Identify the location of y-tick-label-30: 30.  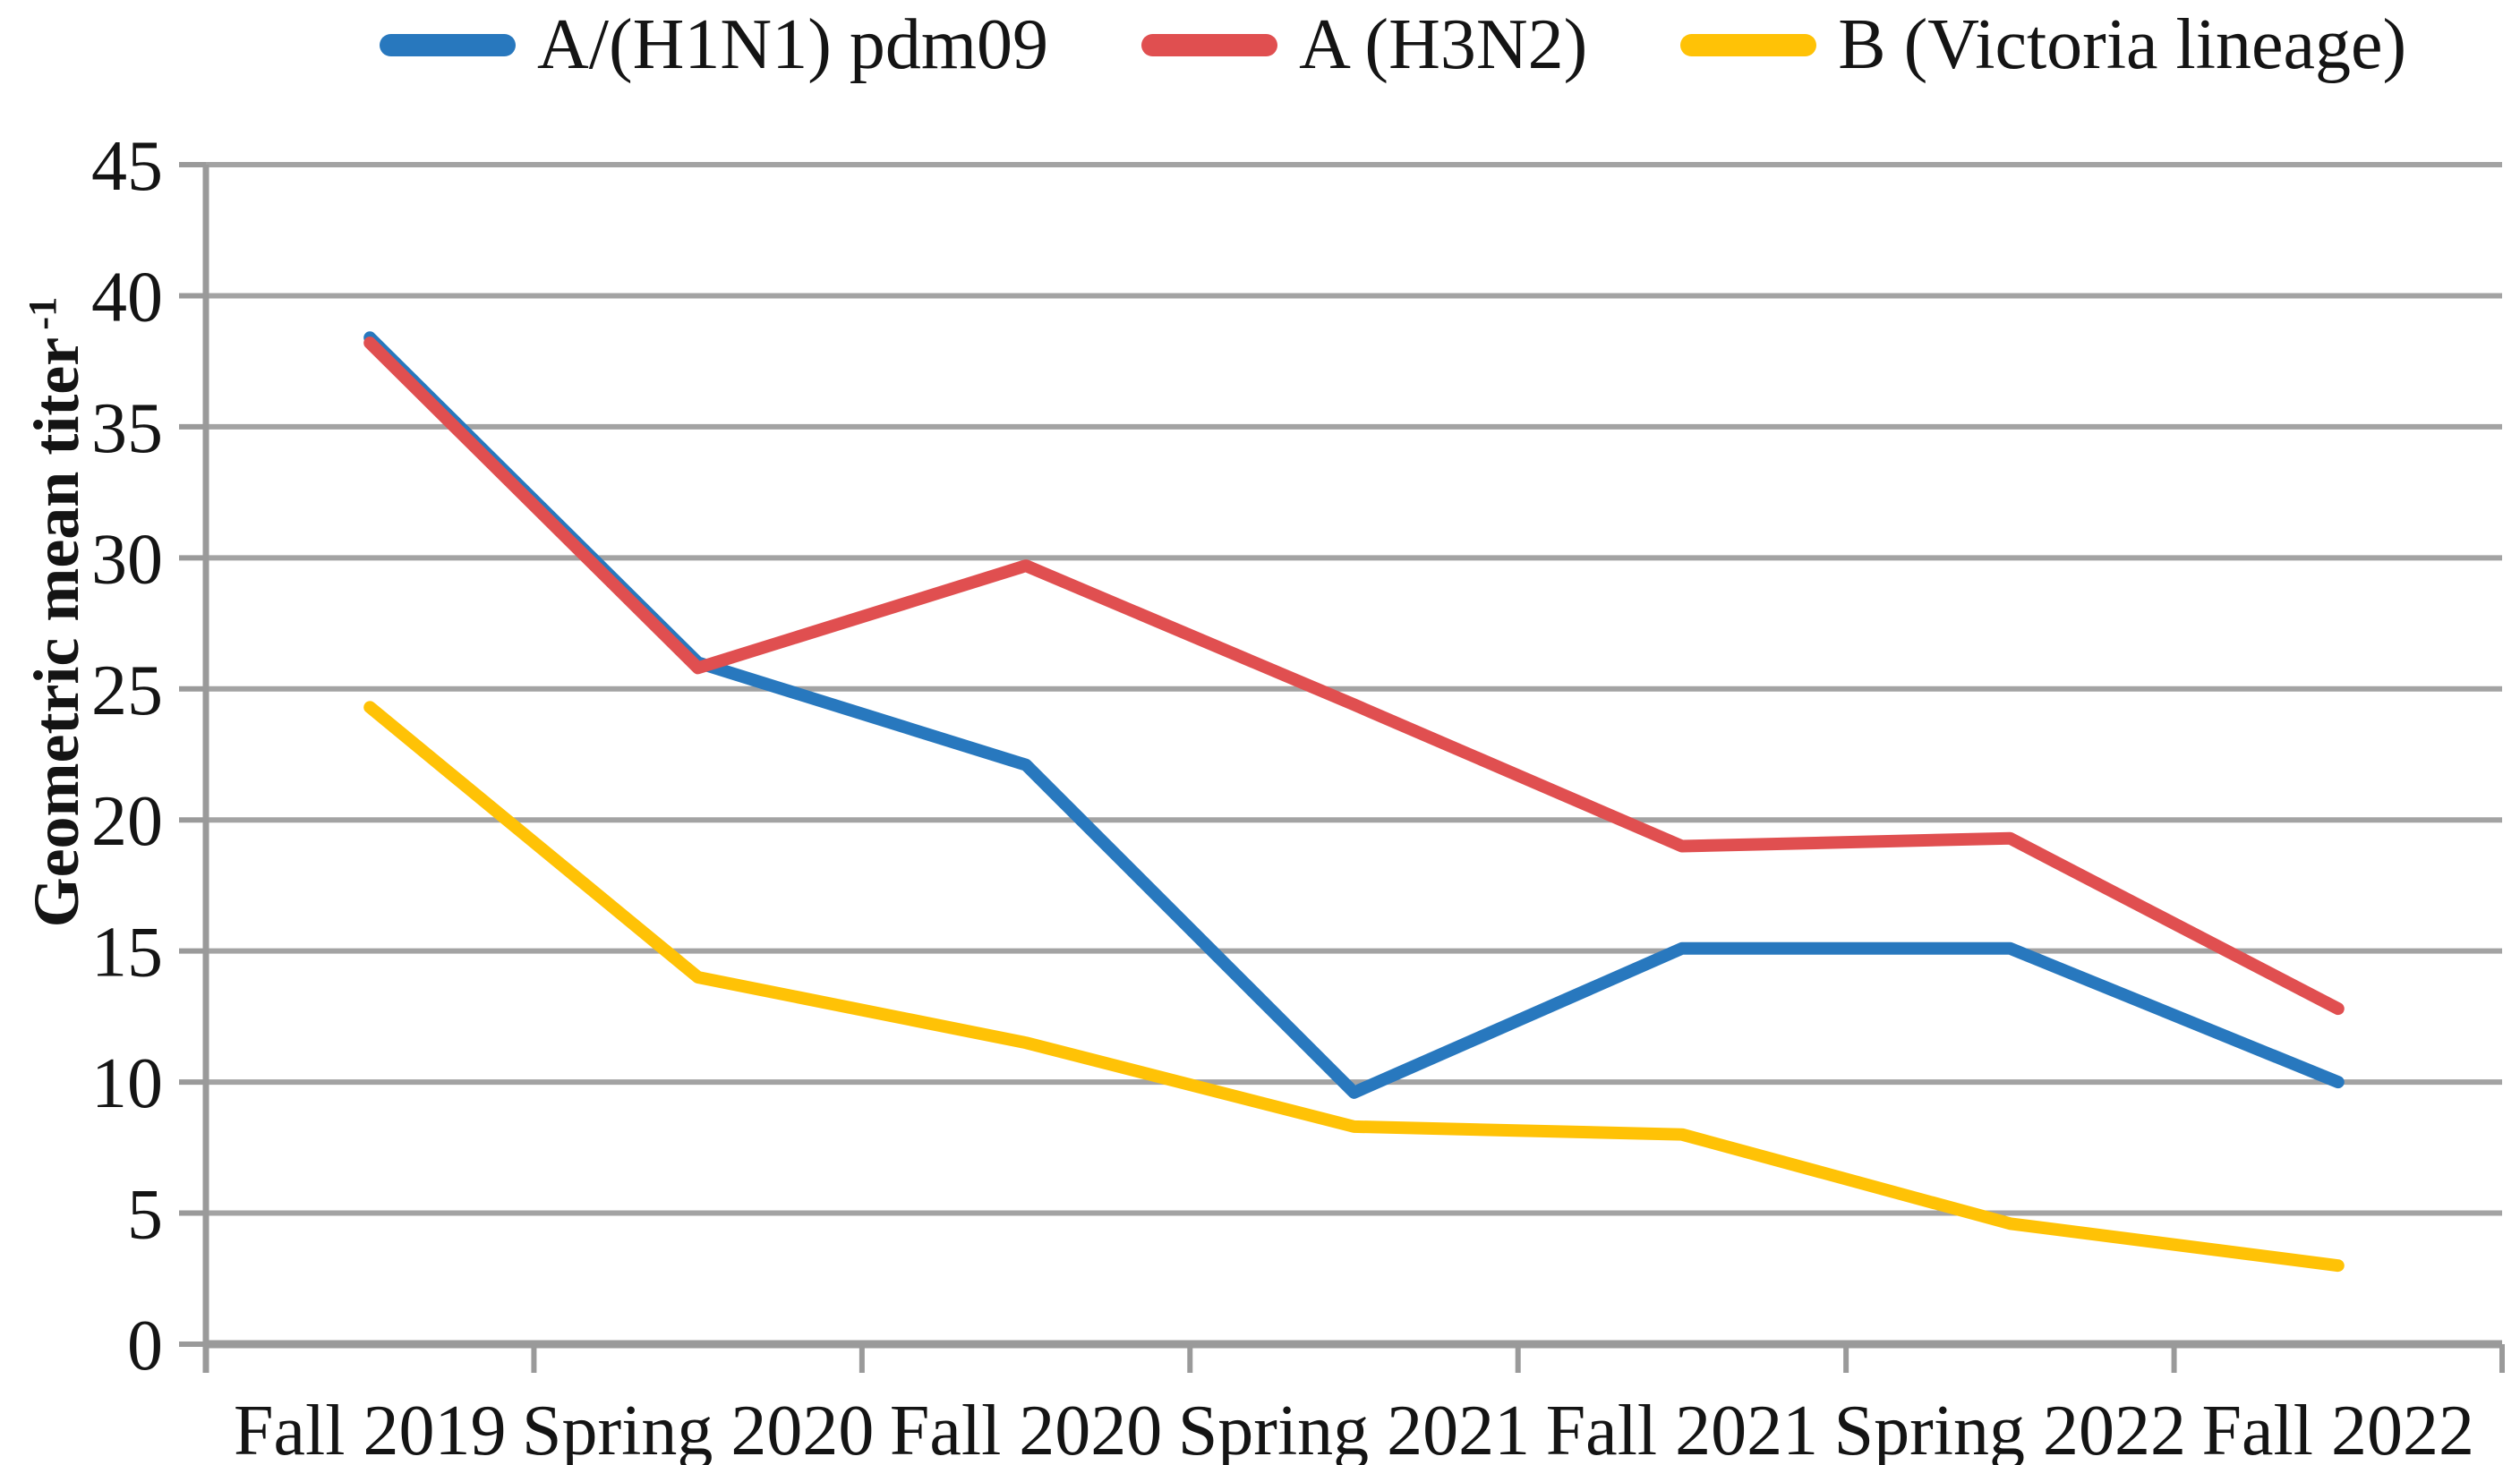
(127, 559).